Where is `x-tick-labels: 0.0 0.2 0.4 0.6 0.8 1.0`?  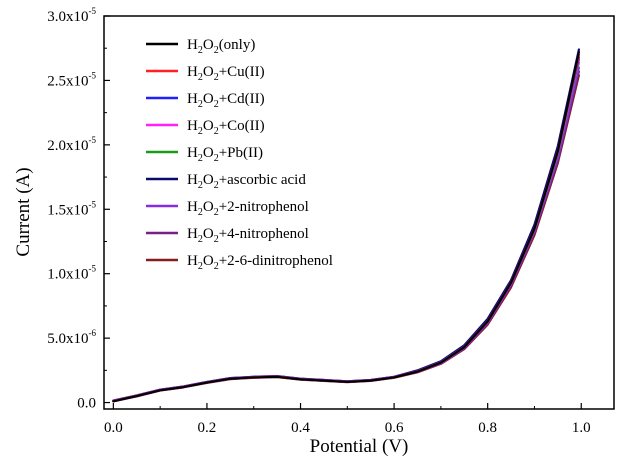
x-tick-labels: 0.0 0.2 0.4 0.6 0.8 1.0 is located at coordinates (347, 428).